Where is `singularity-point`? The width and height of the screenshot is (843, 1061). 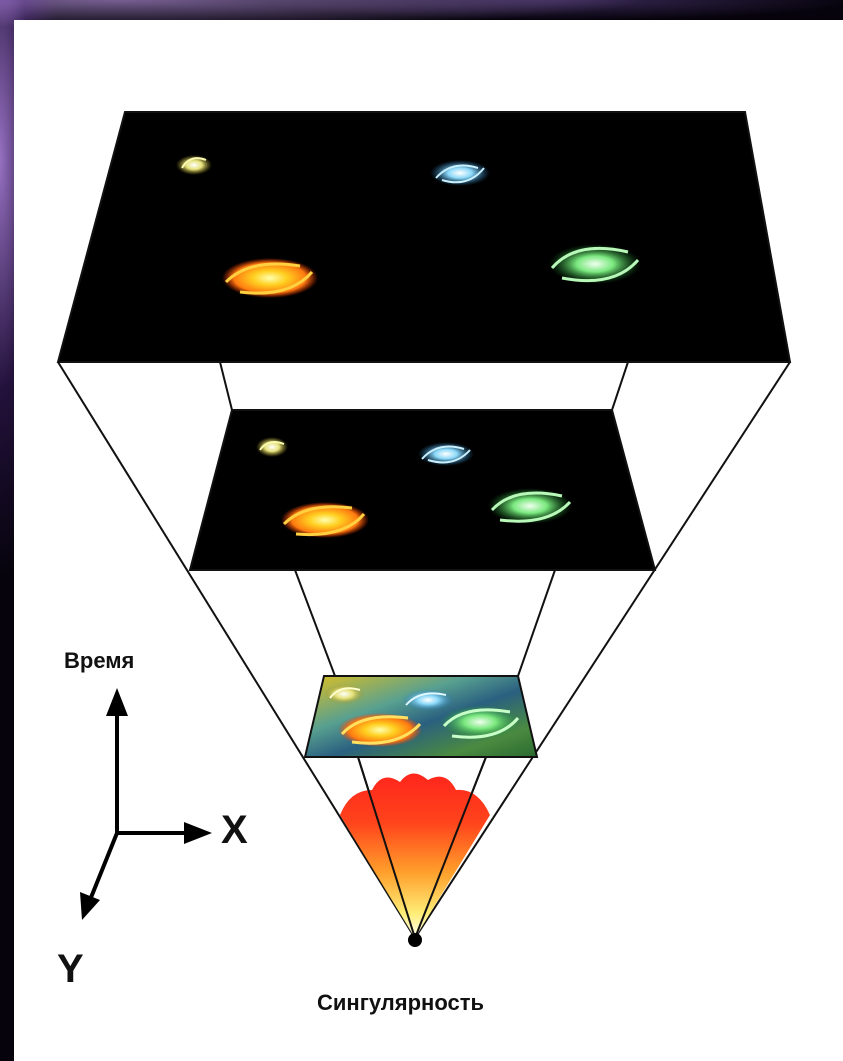 singularity-point is located at coordinates (415, 940).